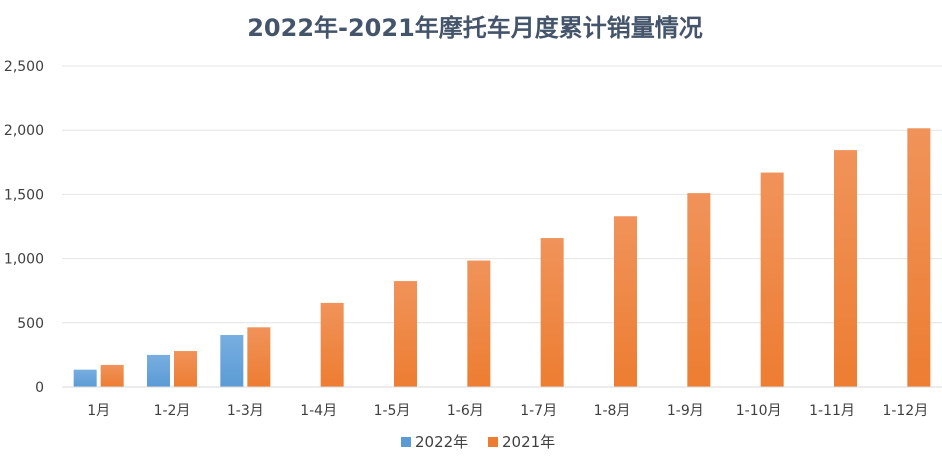 This screenshot has width=942, height=467. I want to click on bar-2021年-1-4月, so click(332, 344).